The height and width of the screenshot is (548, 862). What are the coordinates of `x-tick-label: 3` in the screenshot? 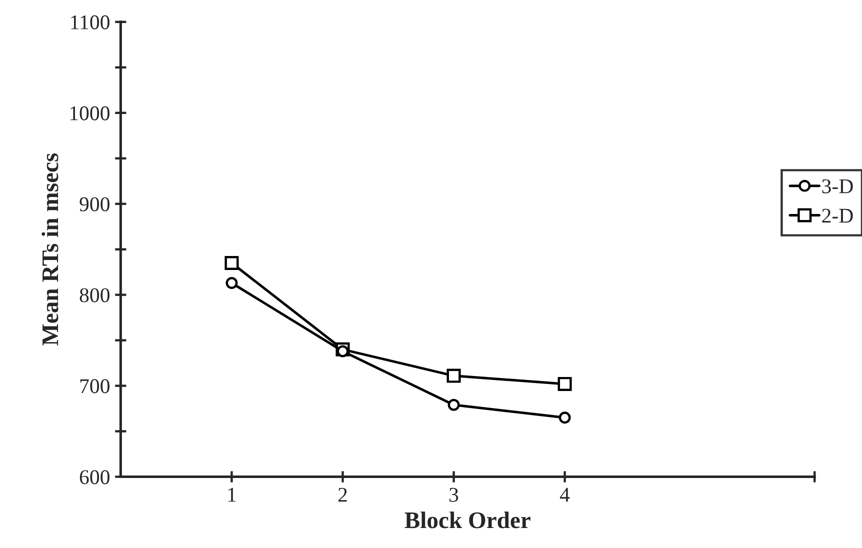 It's located at (454, 495).